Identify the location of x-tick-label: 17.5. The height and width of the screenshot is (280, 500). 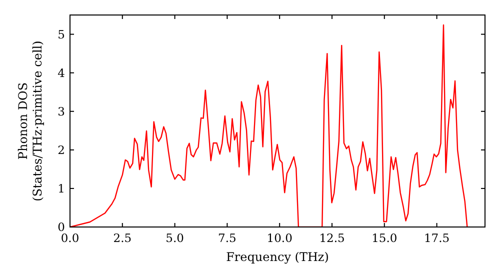
(437, 238).